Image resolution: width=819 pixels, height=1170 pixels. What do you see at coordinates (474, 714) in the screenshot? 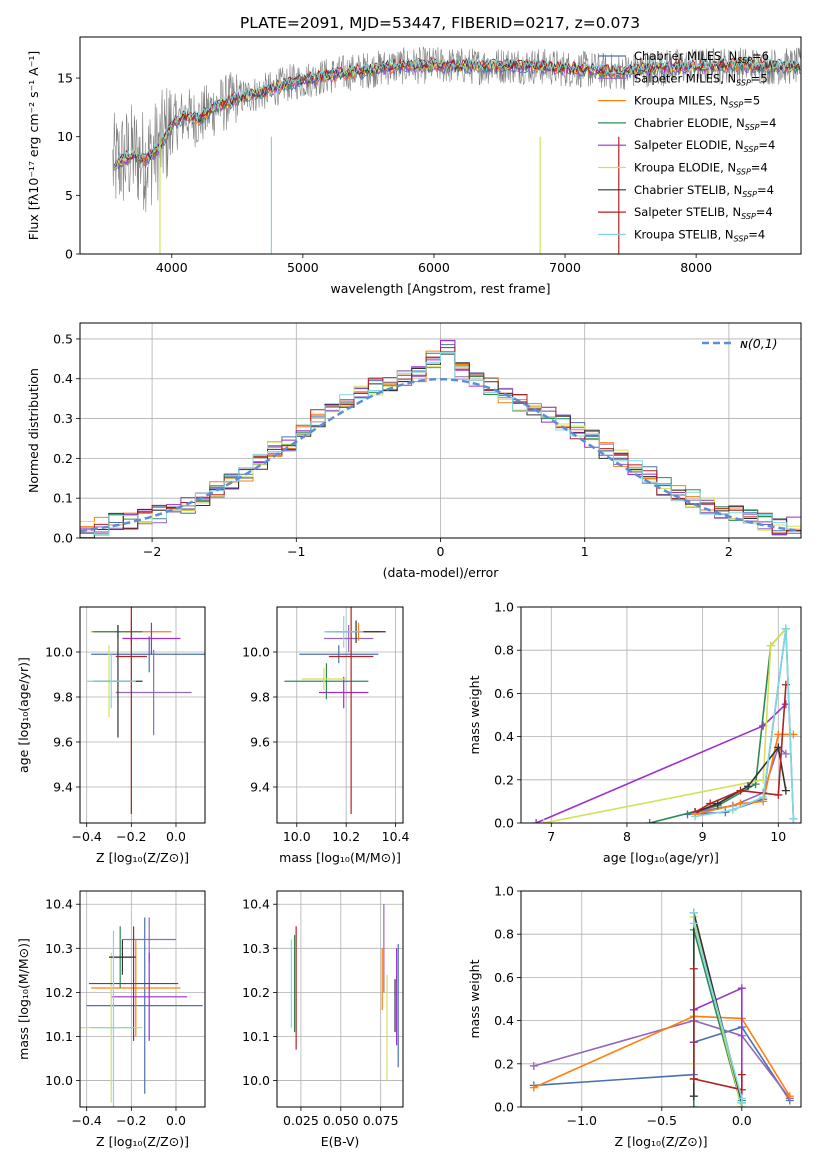
I see `y-axis-label: mass weight` at bounding box center [474, 714].